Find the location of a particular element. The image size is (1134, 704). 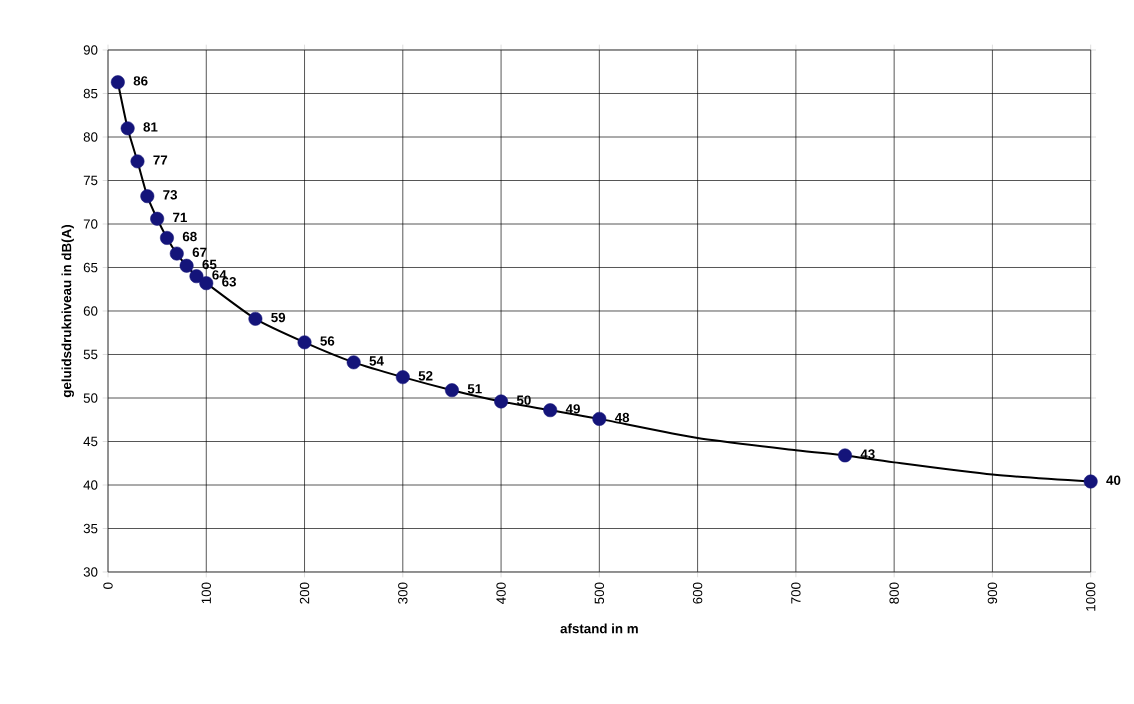

x-tick-label: 200 is located at coordinates (304, 593).